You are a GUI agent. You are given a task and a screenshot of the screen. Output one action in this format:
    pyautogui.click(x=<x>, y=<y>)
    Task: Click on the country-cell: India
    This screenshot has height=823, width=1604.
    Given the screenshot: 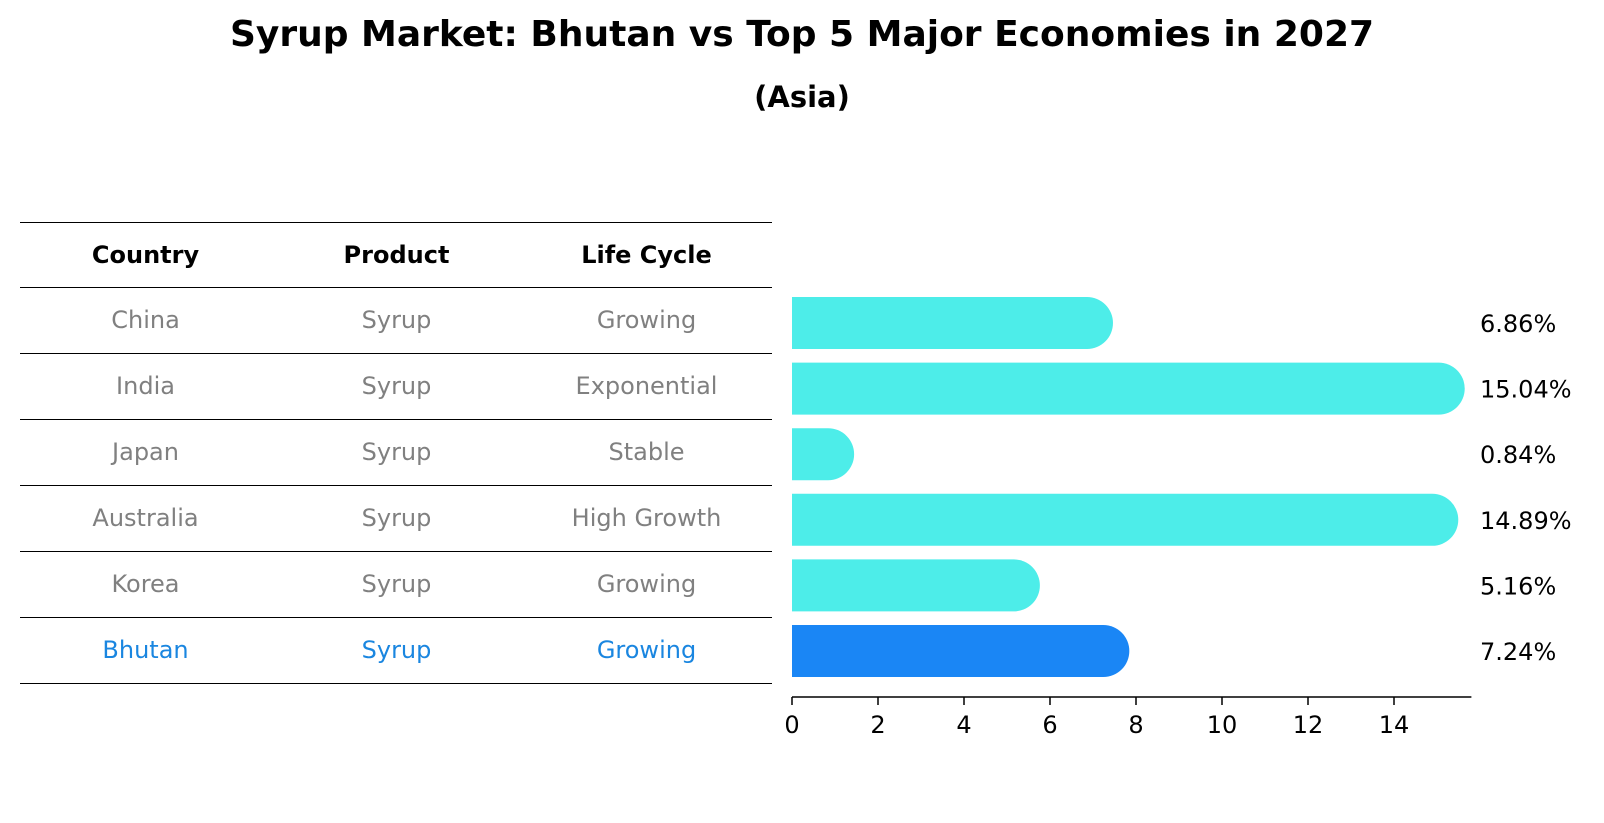 What is the action you would take?
    pyautogui.click(x=145, y=386)
    